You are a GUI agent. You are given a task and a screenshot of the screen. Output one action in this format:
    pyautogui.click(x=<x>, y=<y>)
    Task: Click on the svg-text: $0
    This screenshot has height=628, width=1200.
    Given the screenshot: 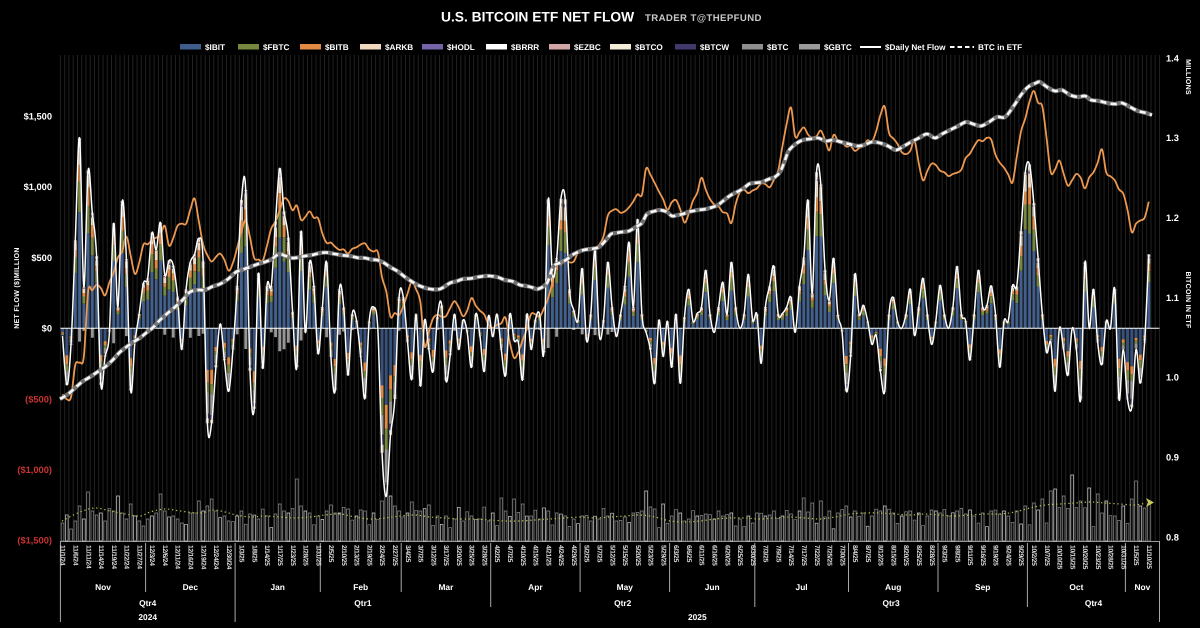 What is the action you would take?
    pyautogui.click(x=47, y=329)
    